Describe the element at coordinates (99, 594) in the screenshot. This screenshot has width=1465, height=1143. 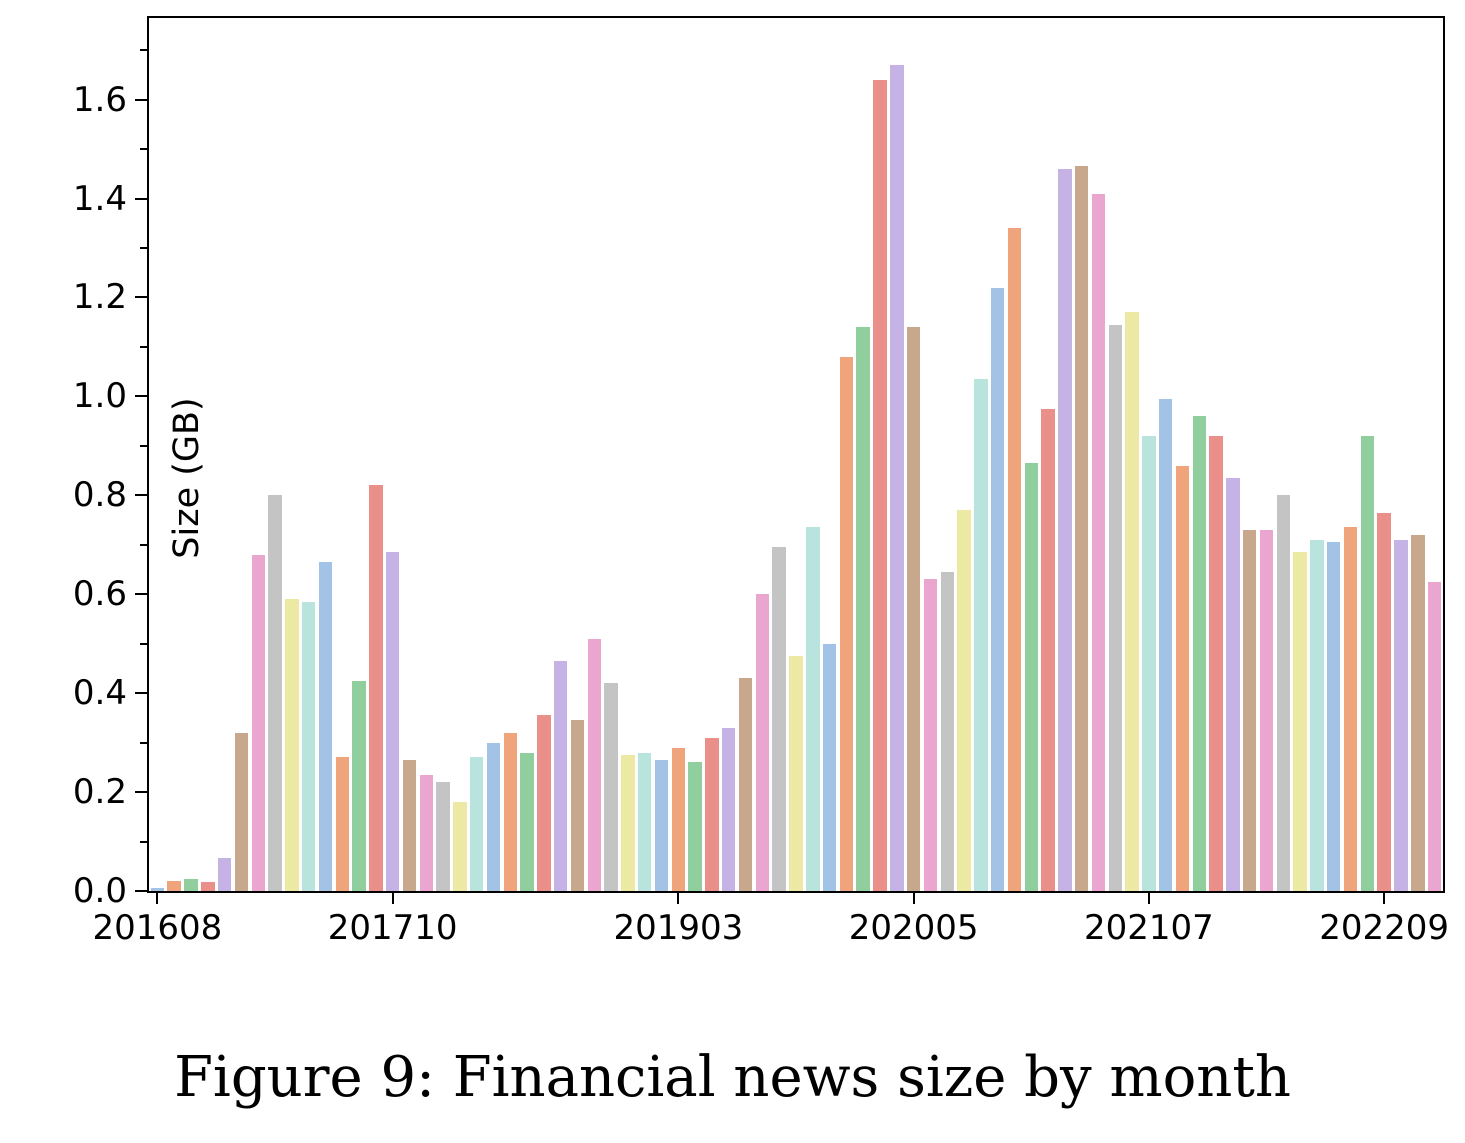
I see `y-tick-label: 0.6` at that location.